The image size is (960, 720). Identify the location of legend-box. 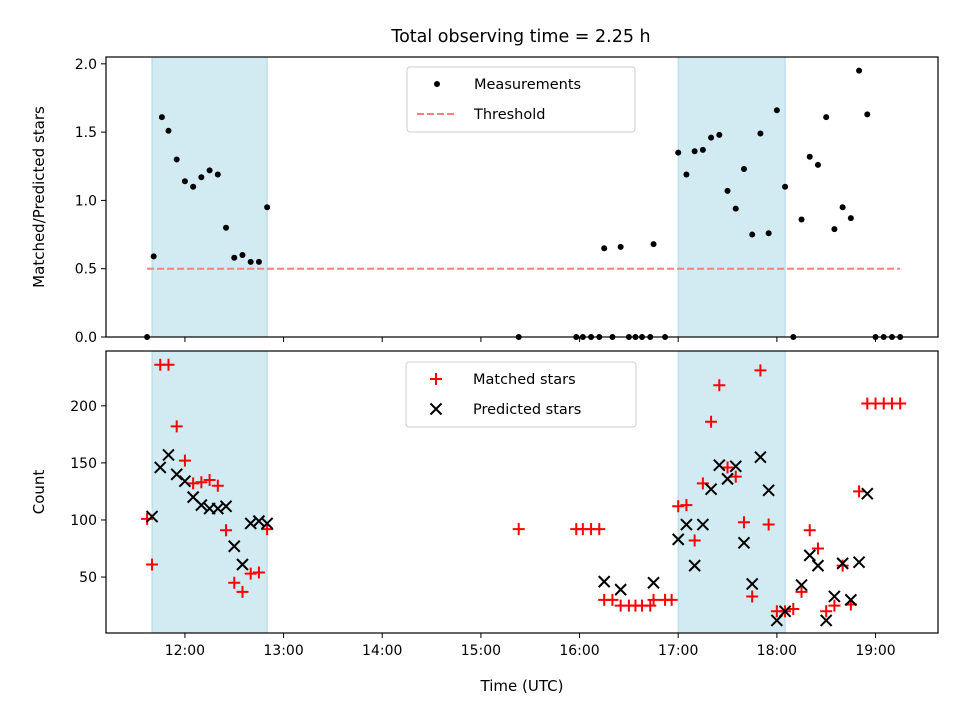
(521, 394).